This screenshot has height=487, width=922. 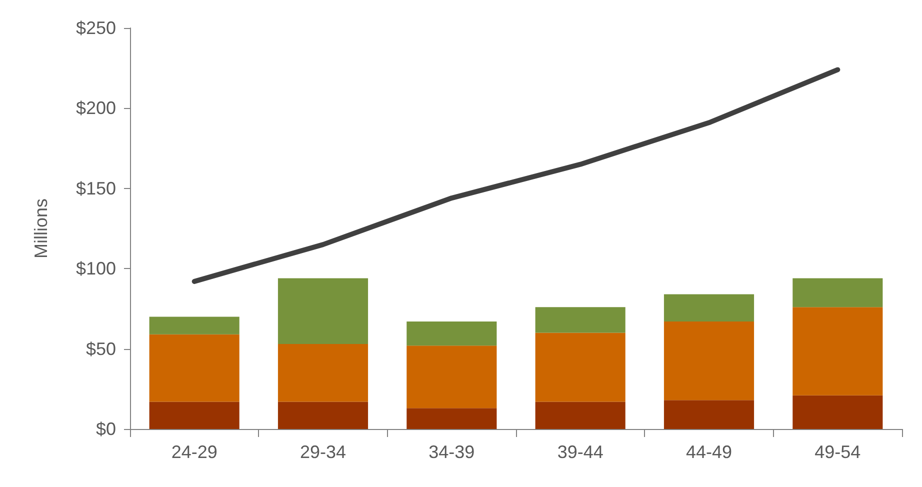 I want to click on y-tick-label: $250, so click(x=96, y=28).